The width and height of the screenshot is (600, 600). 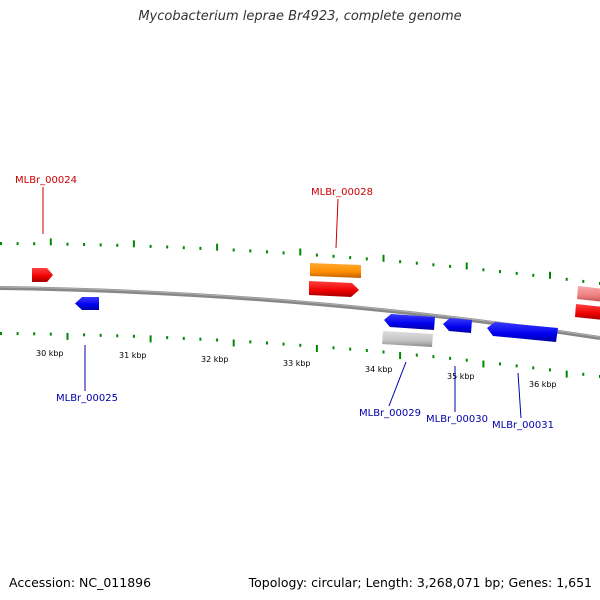 What do you see at coordinates (407, 339) in the screenshot?
I see `pseudogene-feature` at bounding box center [407, 339].